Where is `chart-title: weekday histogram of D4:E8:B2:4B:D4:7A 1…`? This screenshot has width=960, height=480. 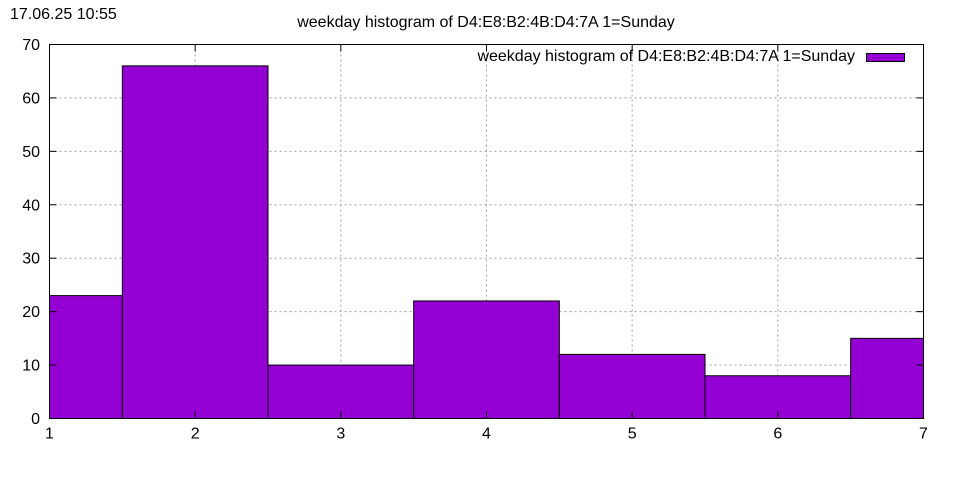 chart-title: weekday histogram of D4:E8:B2:4B:D4:7A 1… is located at coordinates (485, 22).